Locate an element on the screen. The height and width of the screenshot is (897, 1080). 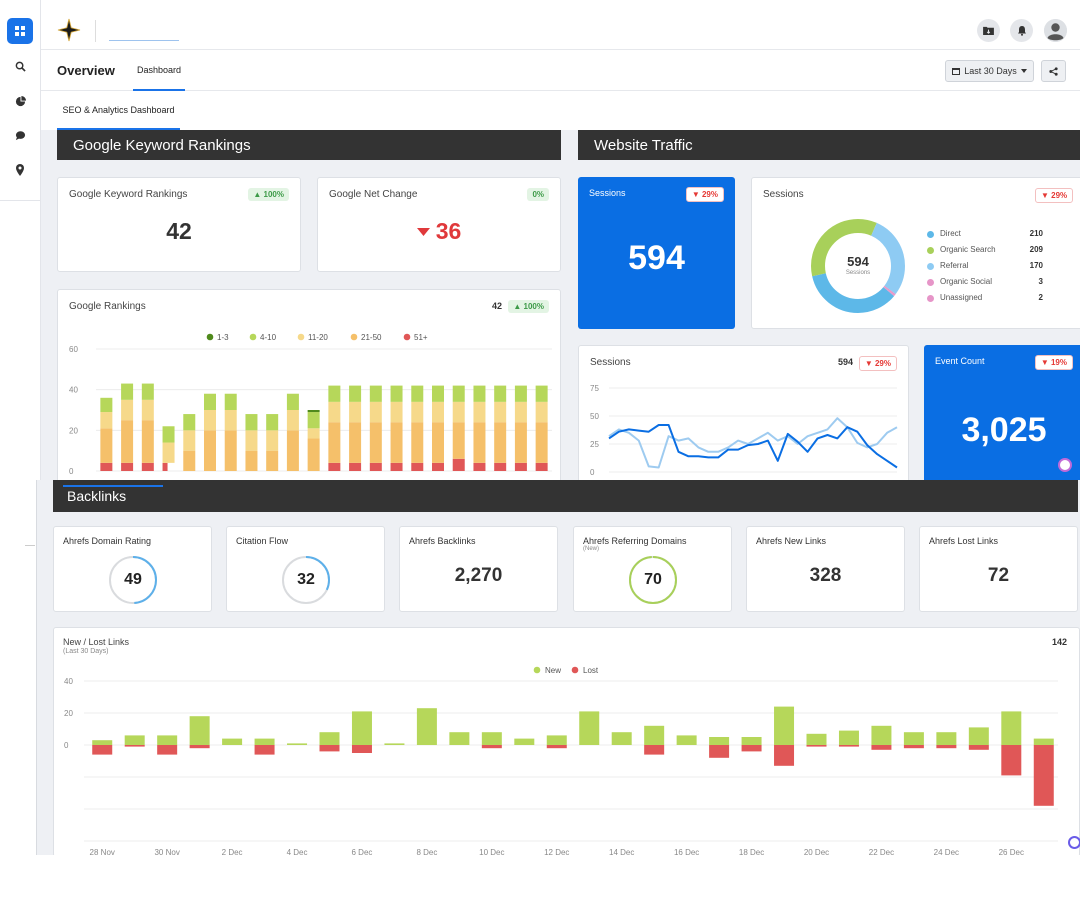
links-total: 142 is located at coordinates (1059, 642).